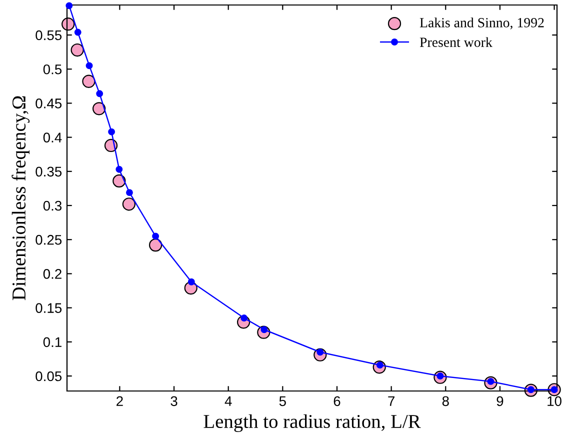  What do you see at coordinates (282, 401) in the screenshot?
I see `x-tick-label: 5` at bounding box center [282, 401].